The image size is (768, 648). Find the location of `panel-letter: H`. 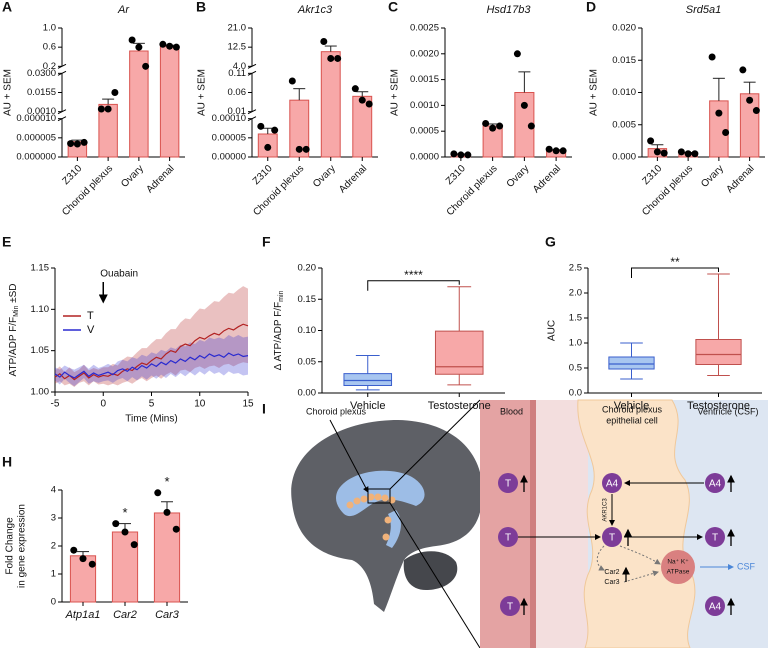

panel-letter: H is located at coordinates (7, 462).